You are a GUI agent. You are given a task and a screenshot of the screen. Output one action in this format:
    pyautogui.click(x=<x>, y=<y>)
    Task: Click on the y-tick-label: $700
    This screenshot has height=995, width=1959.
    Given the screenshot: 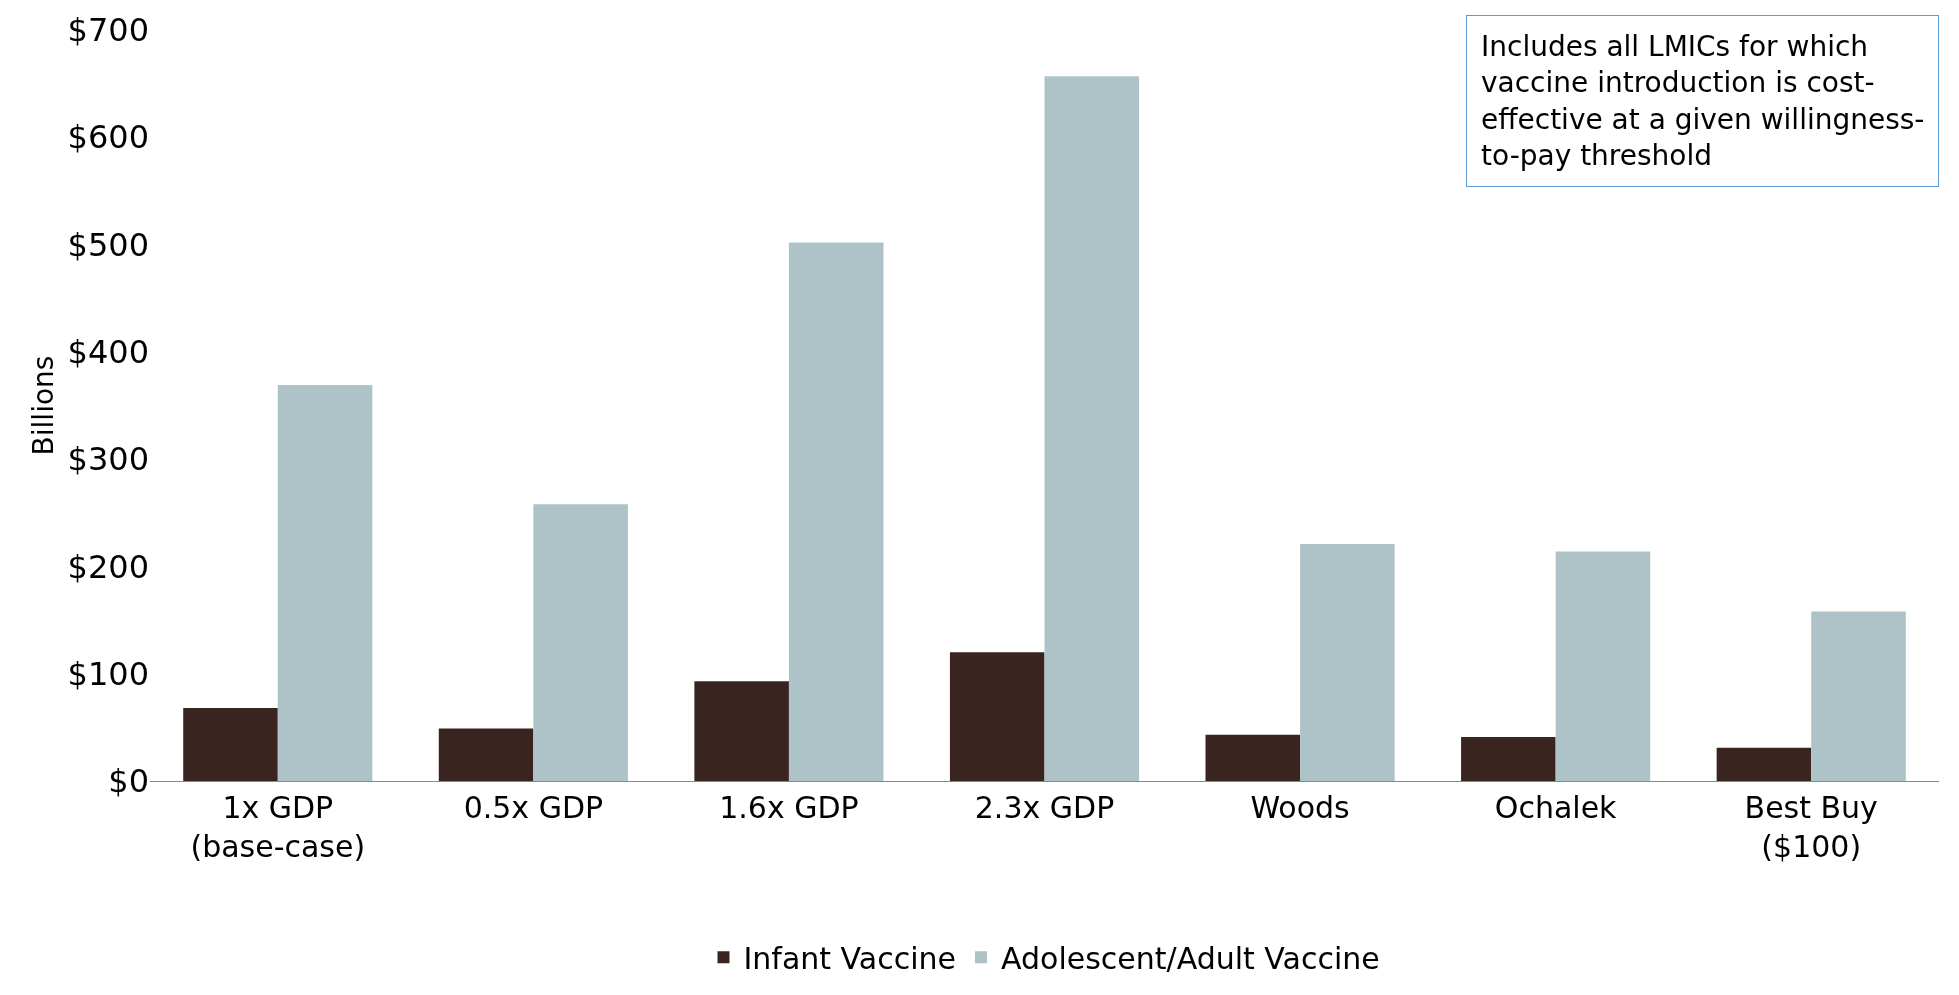 What is the action you would take?
    pyautogui.click(x=108, y=30)
    